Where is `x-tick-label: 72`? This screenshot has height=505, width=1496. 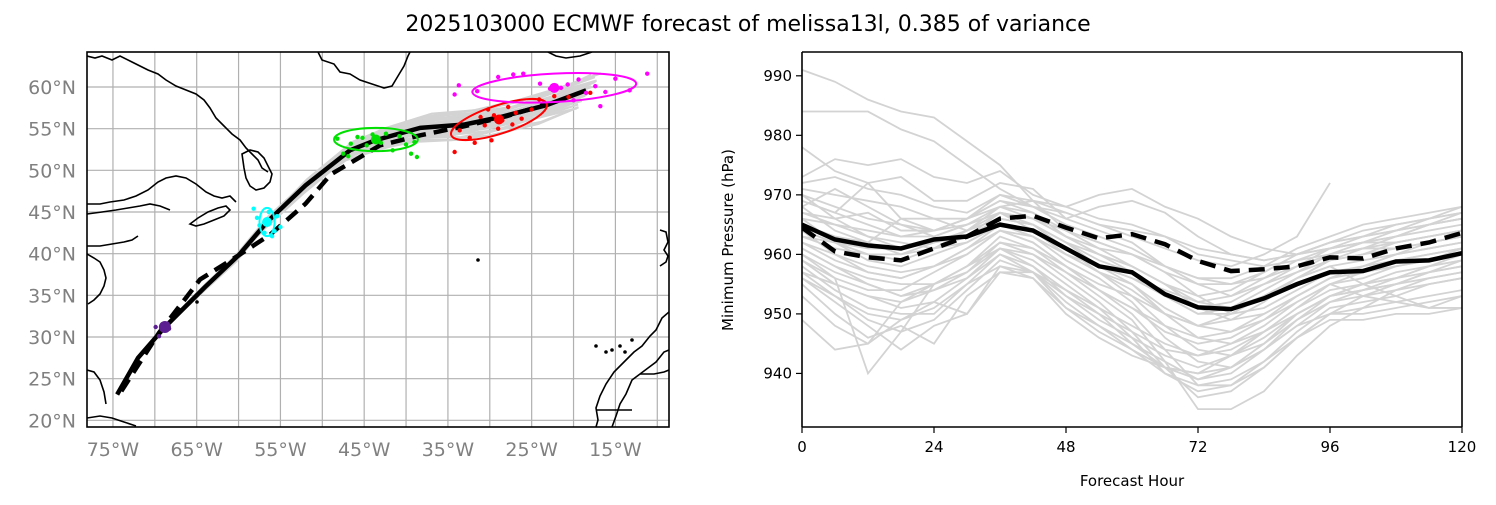
x-tick-label: 72 is located at coordinates (1197, 447).